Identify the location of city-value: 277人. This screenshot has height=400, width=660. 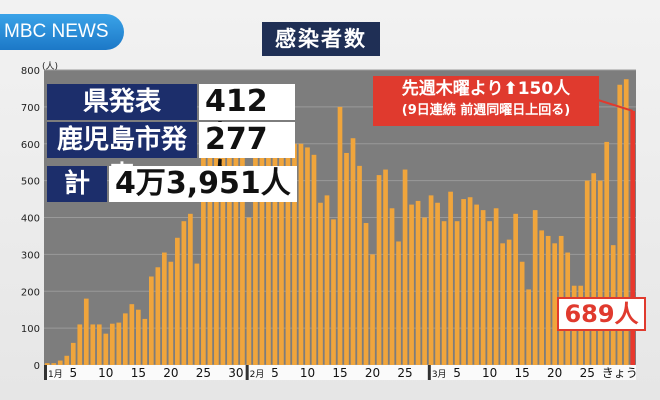
(247, 157).